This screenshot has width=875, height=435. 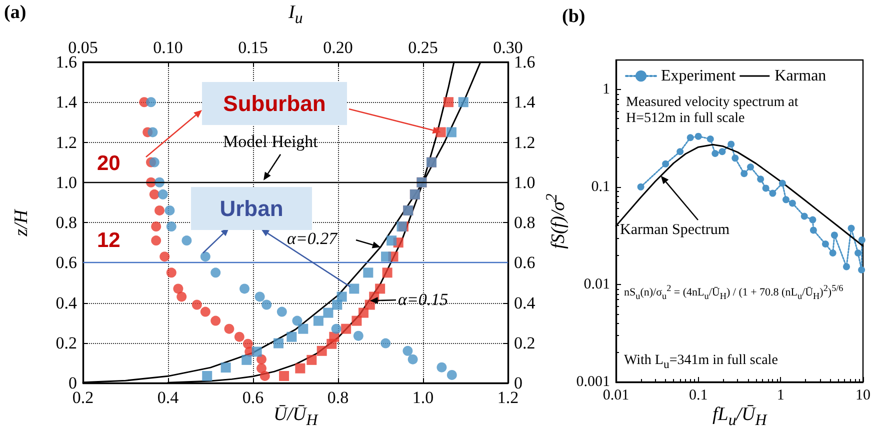 What do you see at coordinates (274, 103) in the screenshot?
I see `annotation: Suburban` at bounding box center [274, 103].